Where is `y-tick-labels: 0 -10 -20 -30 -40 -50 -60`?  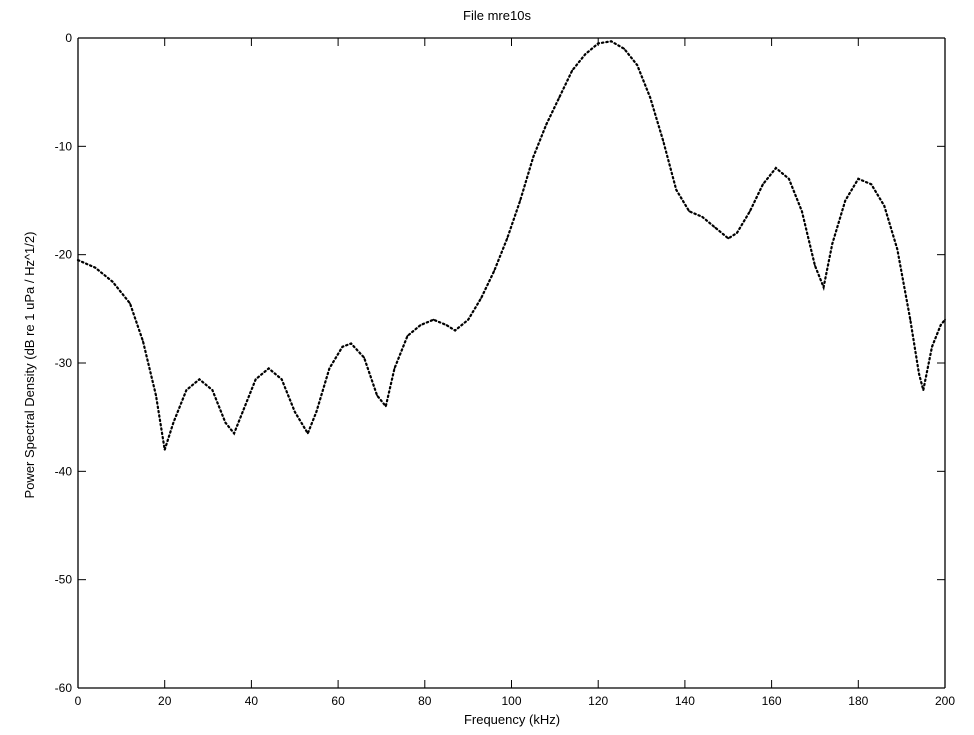 y-tick-labels: 0 -10 -20 -30 -40 -50 -60 is located at coordinates (64, 363).